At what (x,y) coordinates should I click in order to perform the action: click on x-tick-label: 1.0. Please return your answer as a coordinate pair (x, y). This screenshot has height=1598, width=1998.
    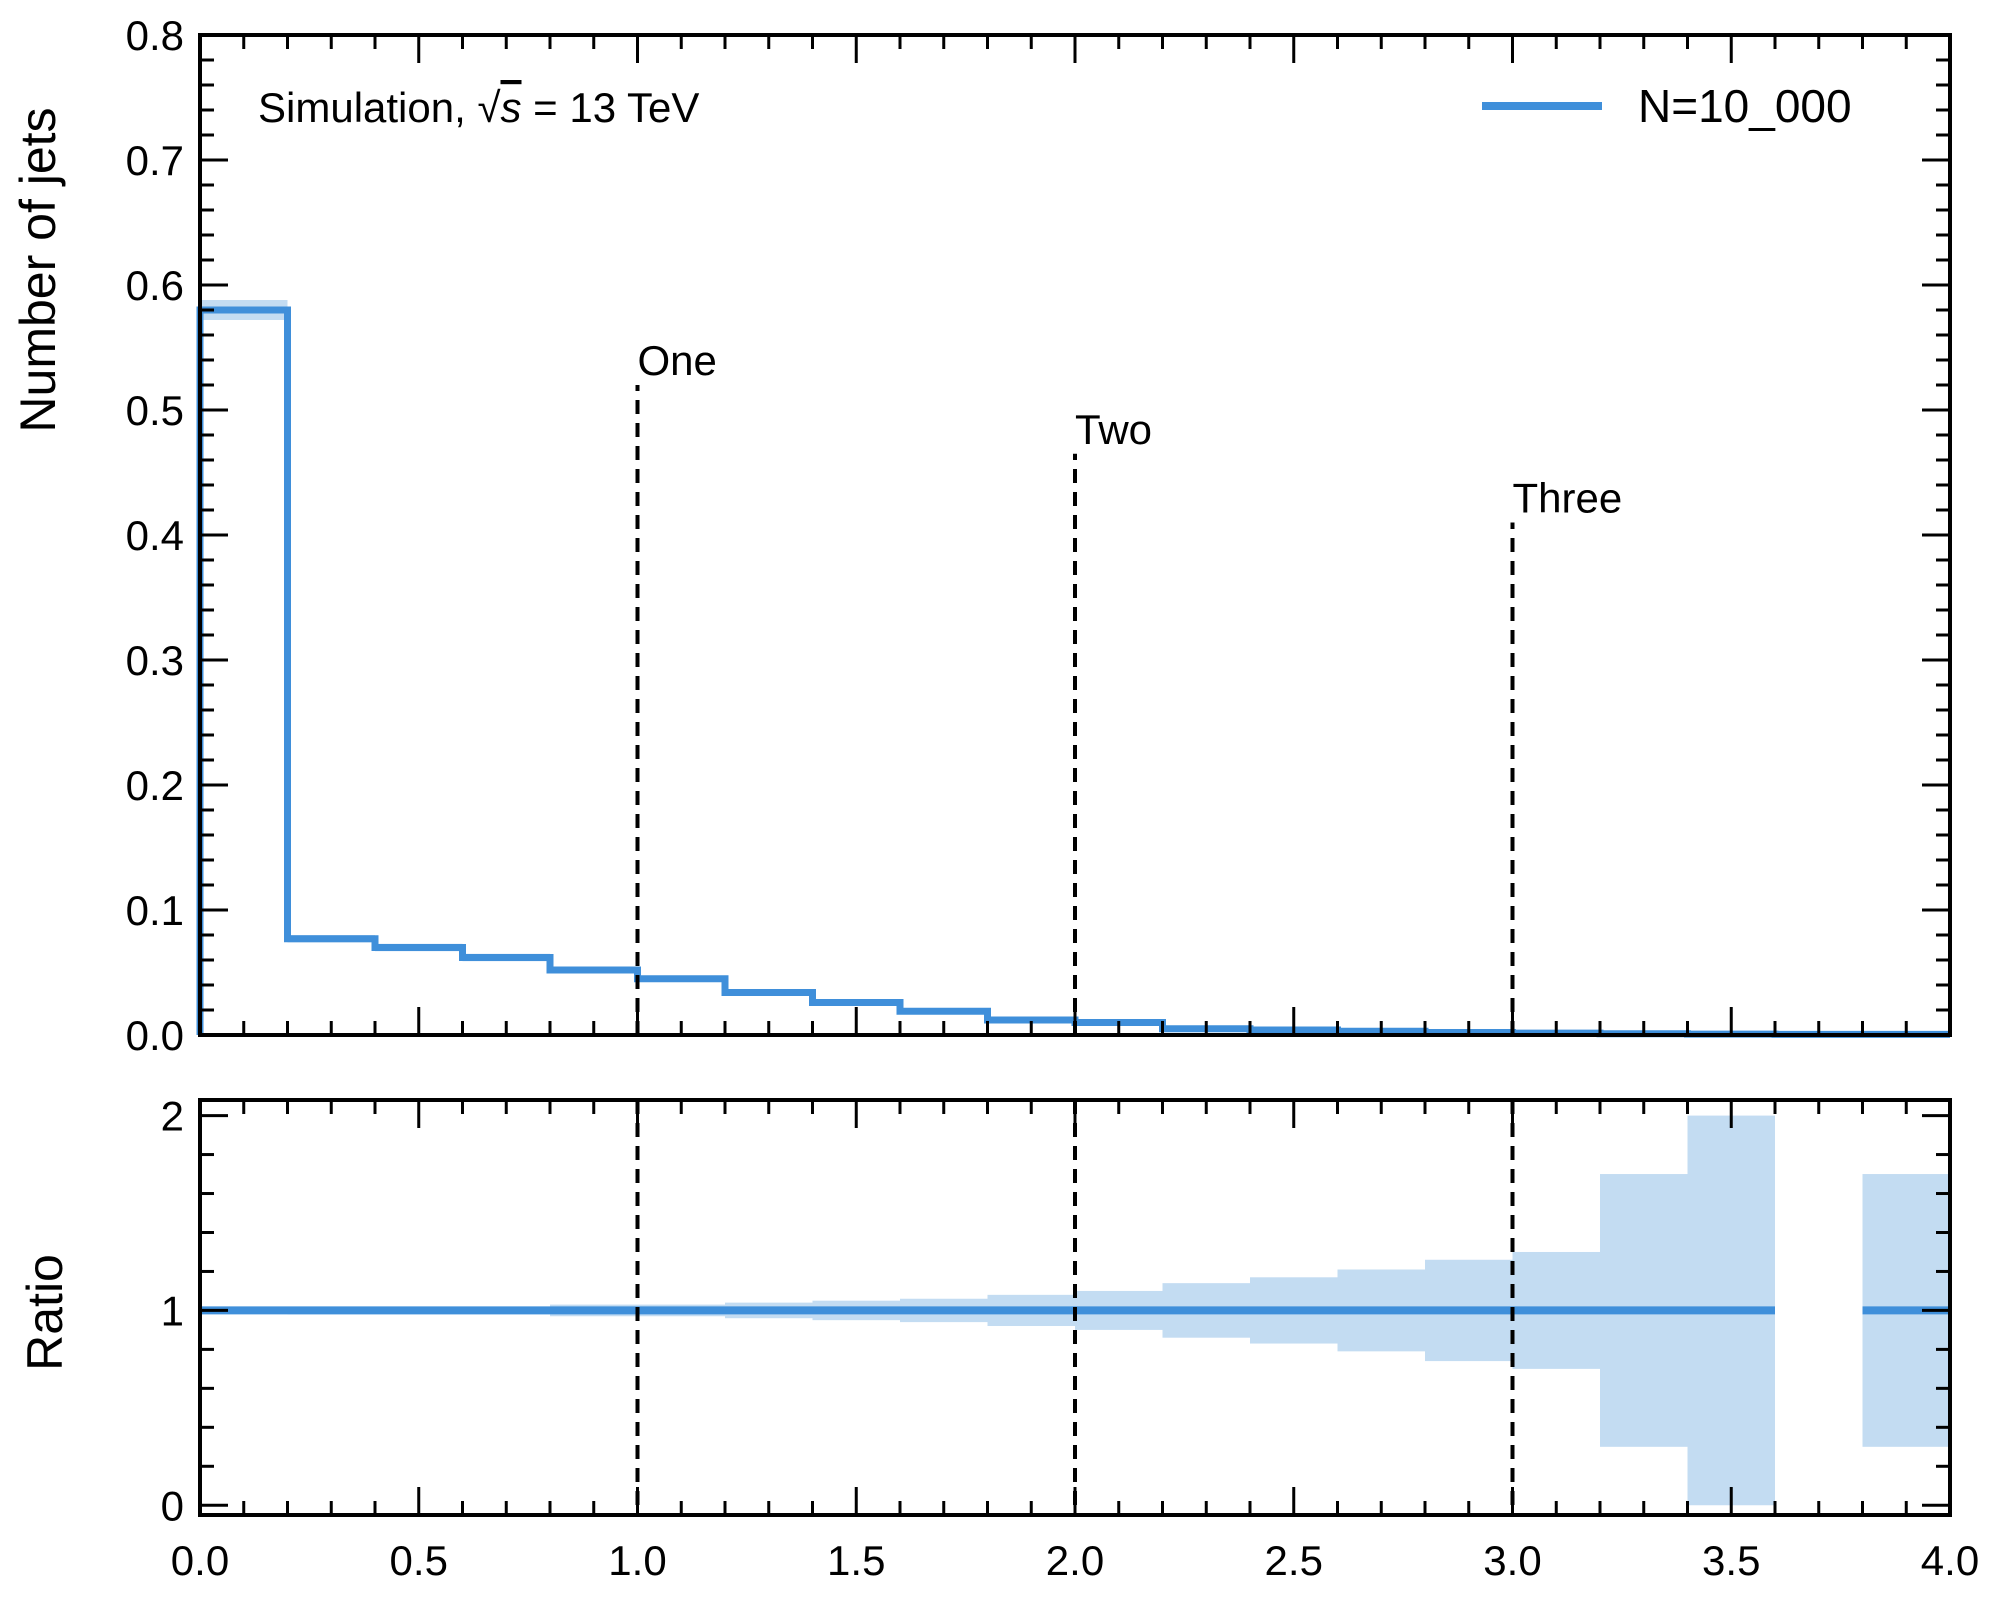
    Looking at the image, I should click on (637, 1560).